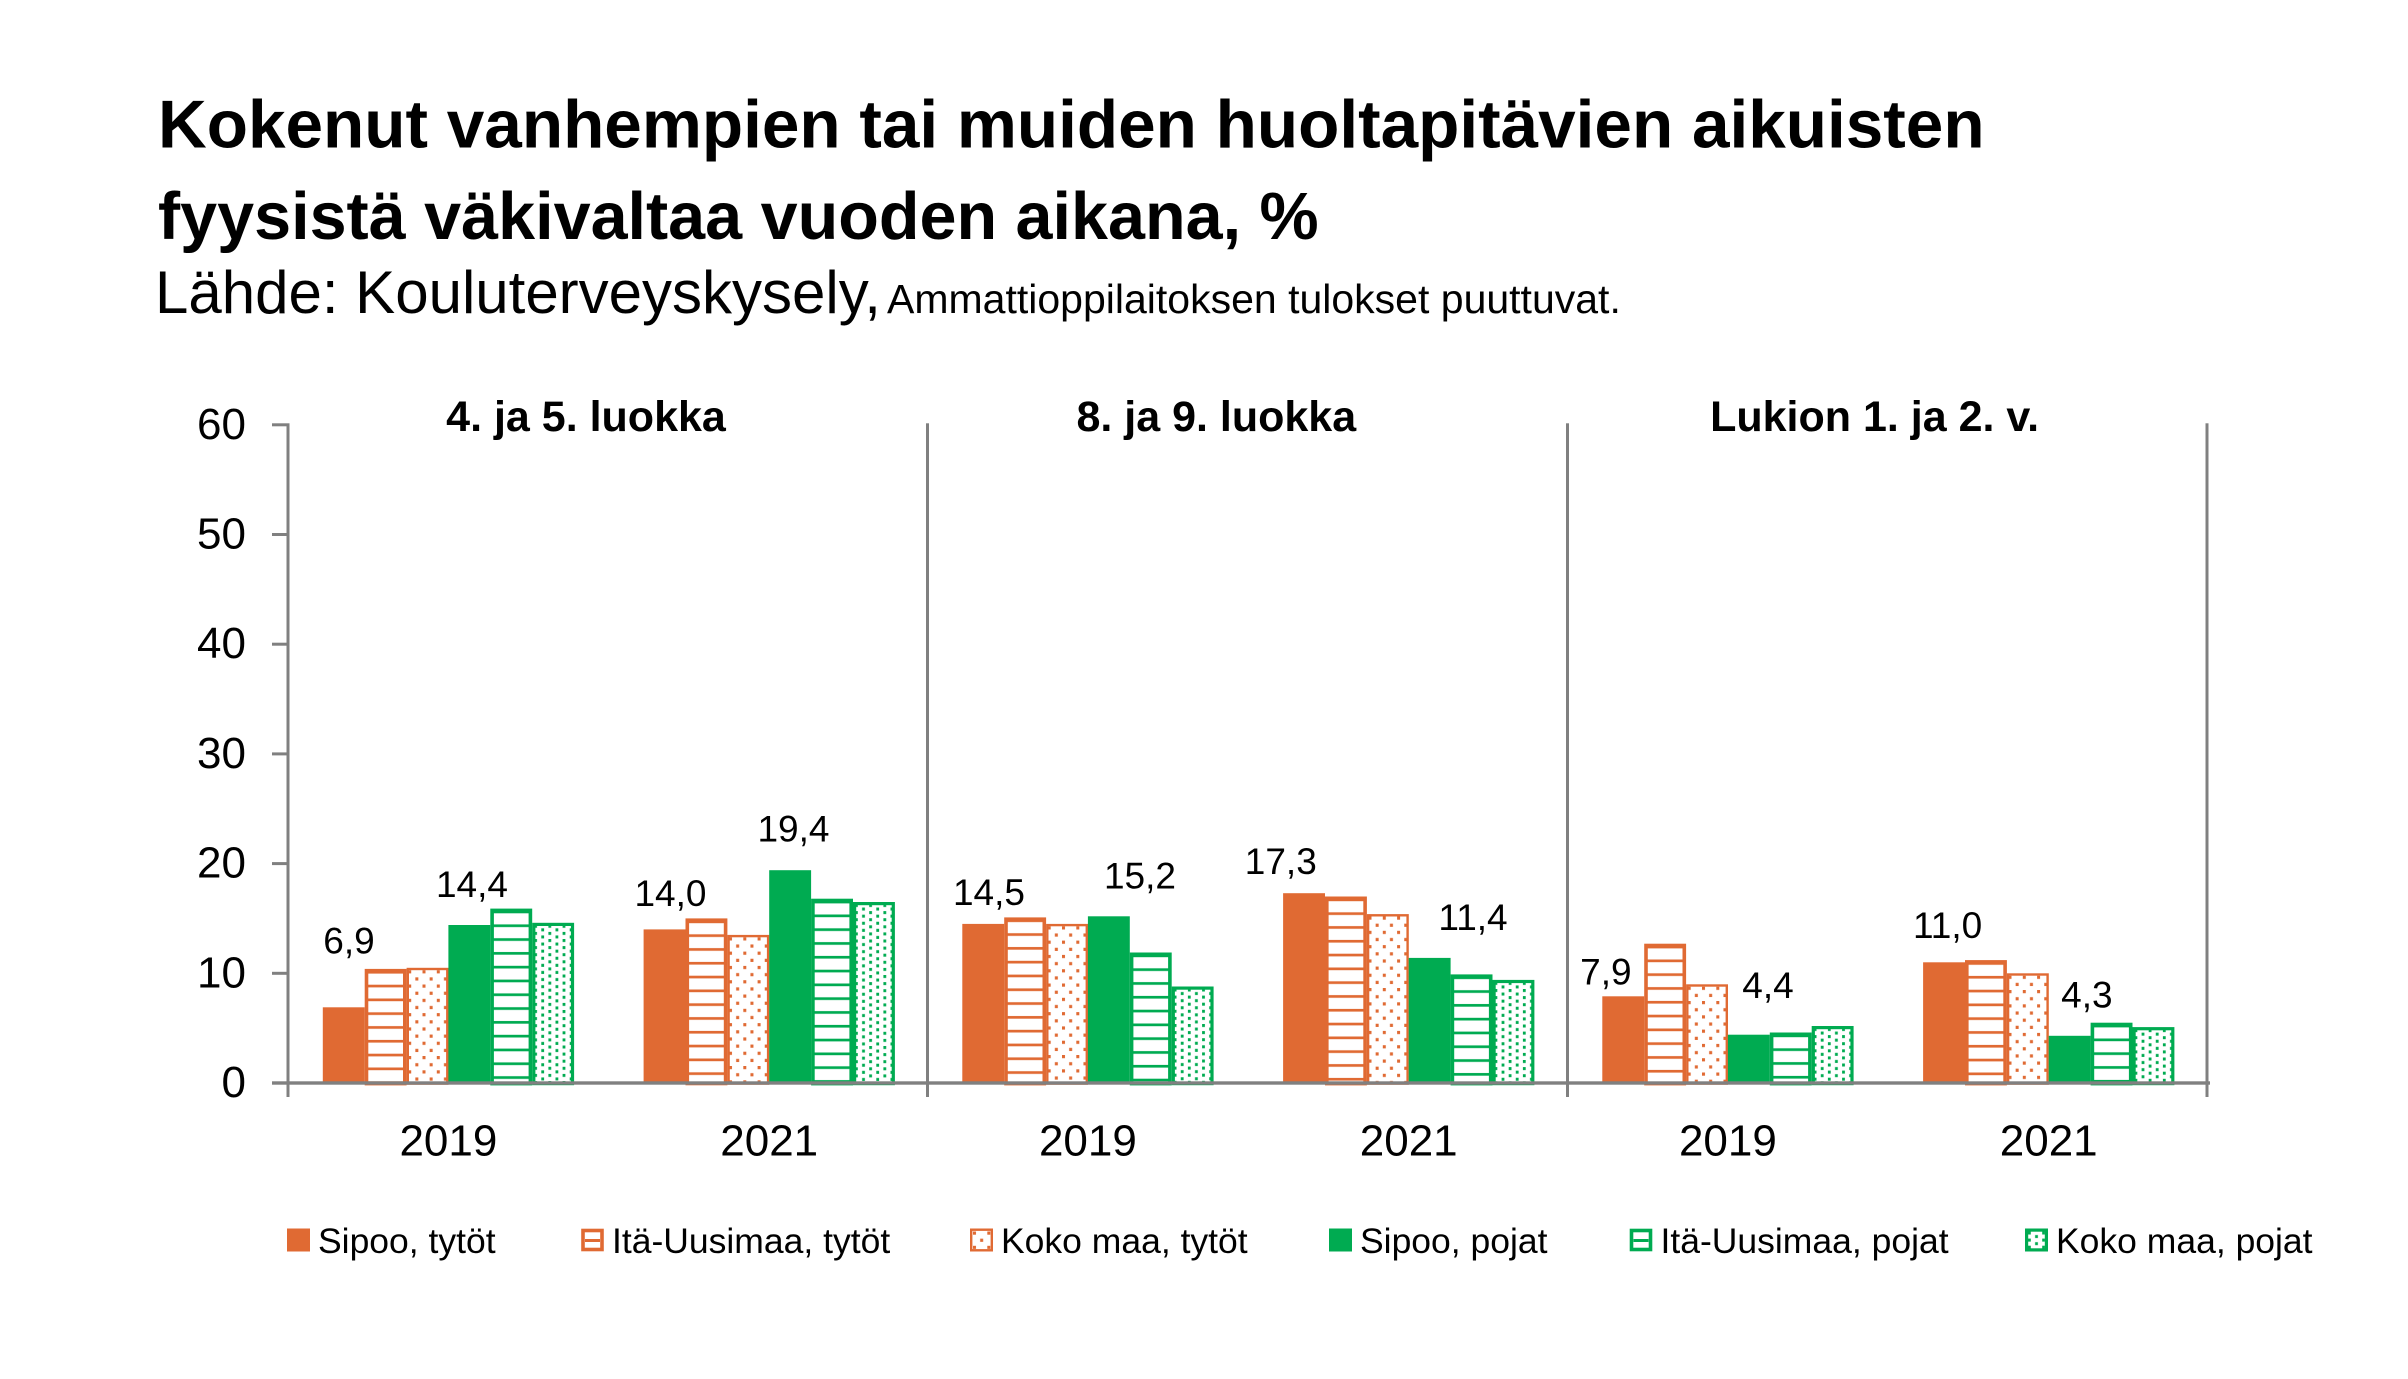 This screenshot has height=1379, width=2408. What do you see at coordinates (221, 972) in the screenshot?
I see `svg-text: 10` at bounding box center [221, 972].